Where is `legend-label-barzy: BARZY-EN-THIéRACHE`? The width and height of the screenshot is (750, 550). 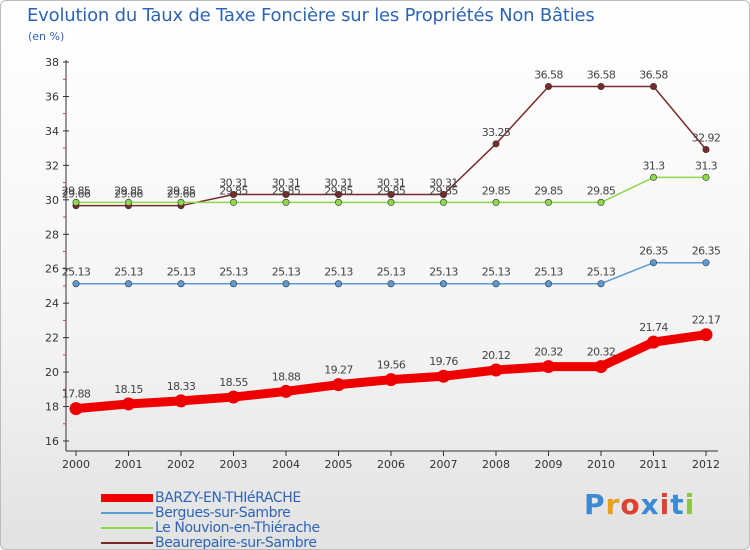
legend-label-barzy: BARZY-EN-THIéRACHE is located at coordinates (228, 498).